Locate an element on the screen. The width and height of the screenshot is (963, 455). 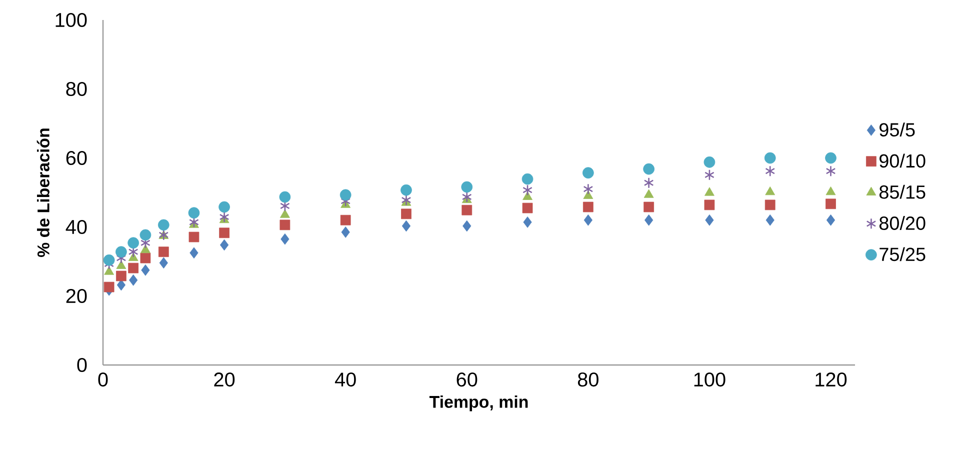
y-axis-title: % de Liberación is located at coordinates (43, 193).